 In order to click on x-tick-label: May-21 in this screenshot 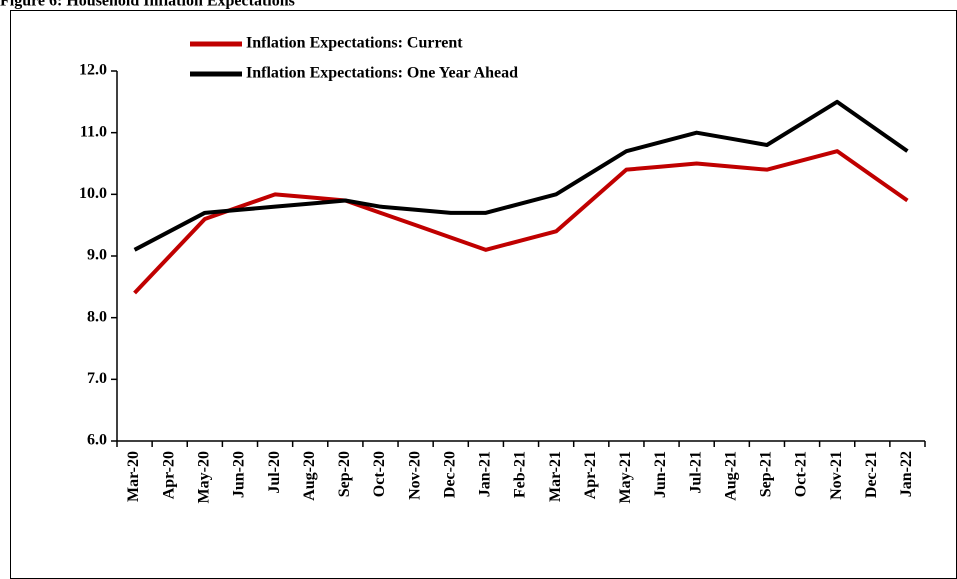, I will do `click(625, 477)`.